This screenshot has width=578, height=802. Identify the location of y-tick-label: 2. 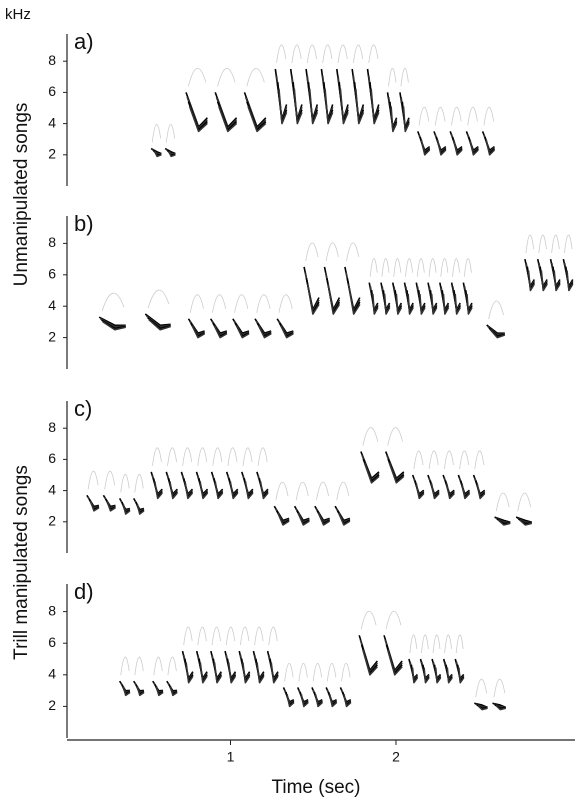
(52, 154).